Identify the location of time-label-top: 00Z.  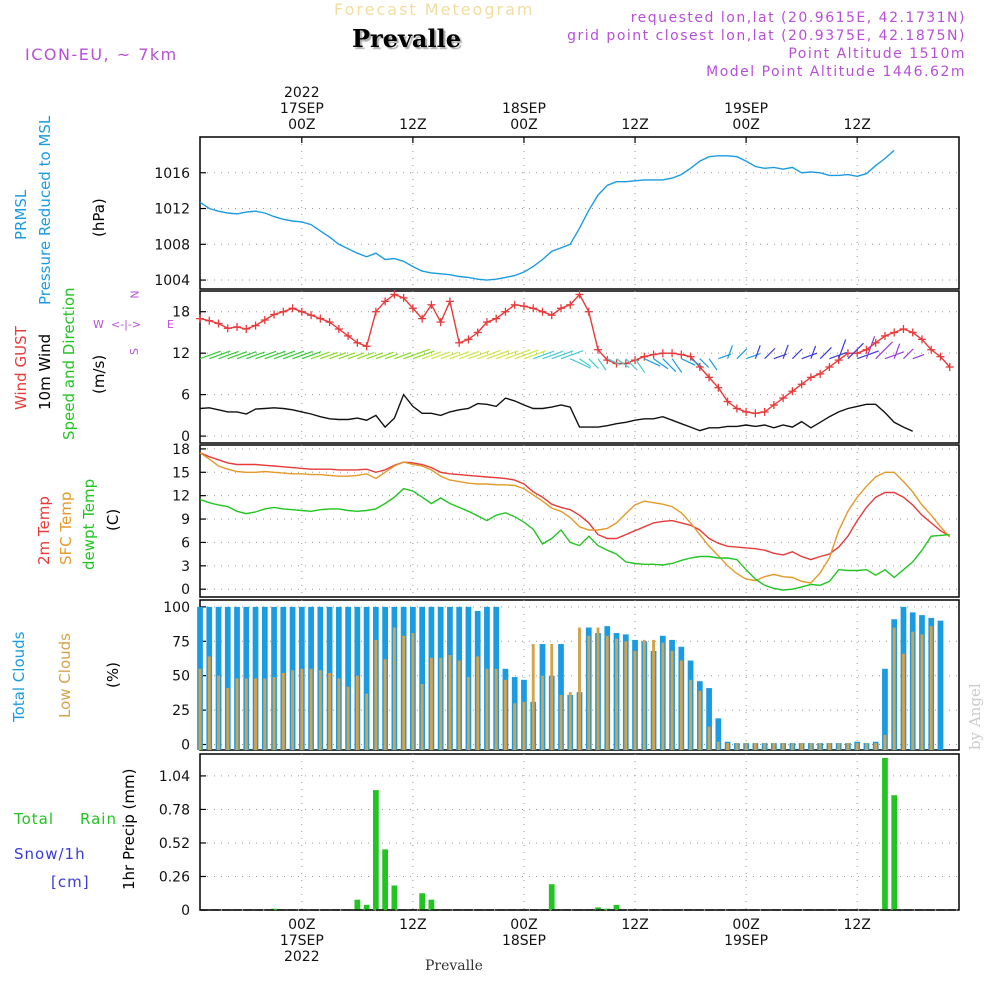
(523, 125).